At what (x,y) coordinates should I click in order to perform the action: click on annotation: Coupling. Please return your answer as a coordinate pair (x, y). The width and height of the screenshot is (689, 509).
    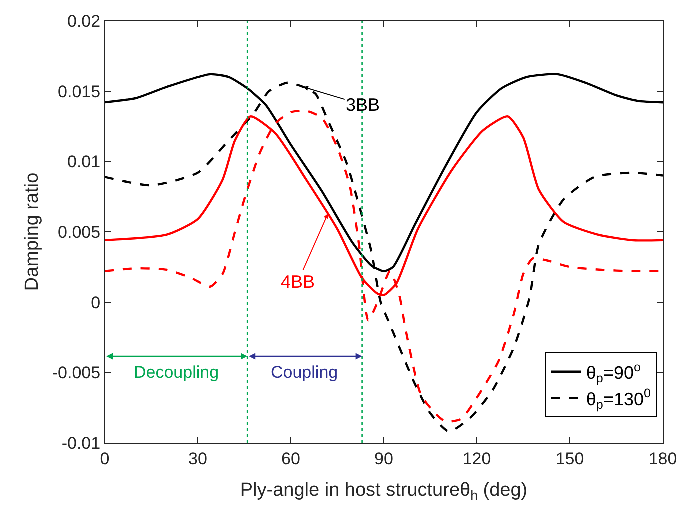
    Looking at the image, I should click on (304, 372).